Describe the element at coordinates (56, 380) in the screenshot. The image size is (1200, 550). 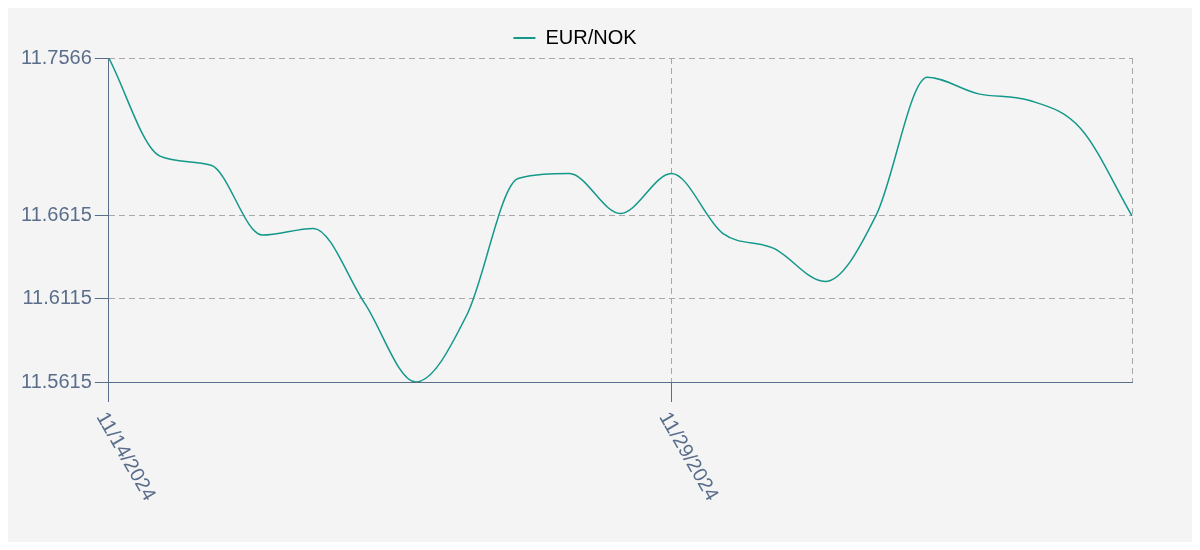
I see `y-tick-label: 11.5615` at that location.